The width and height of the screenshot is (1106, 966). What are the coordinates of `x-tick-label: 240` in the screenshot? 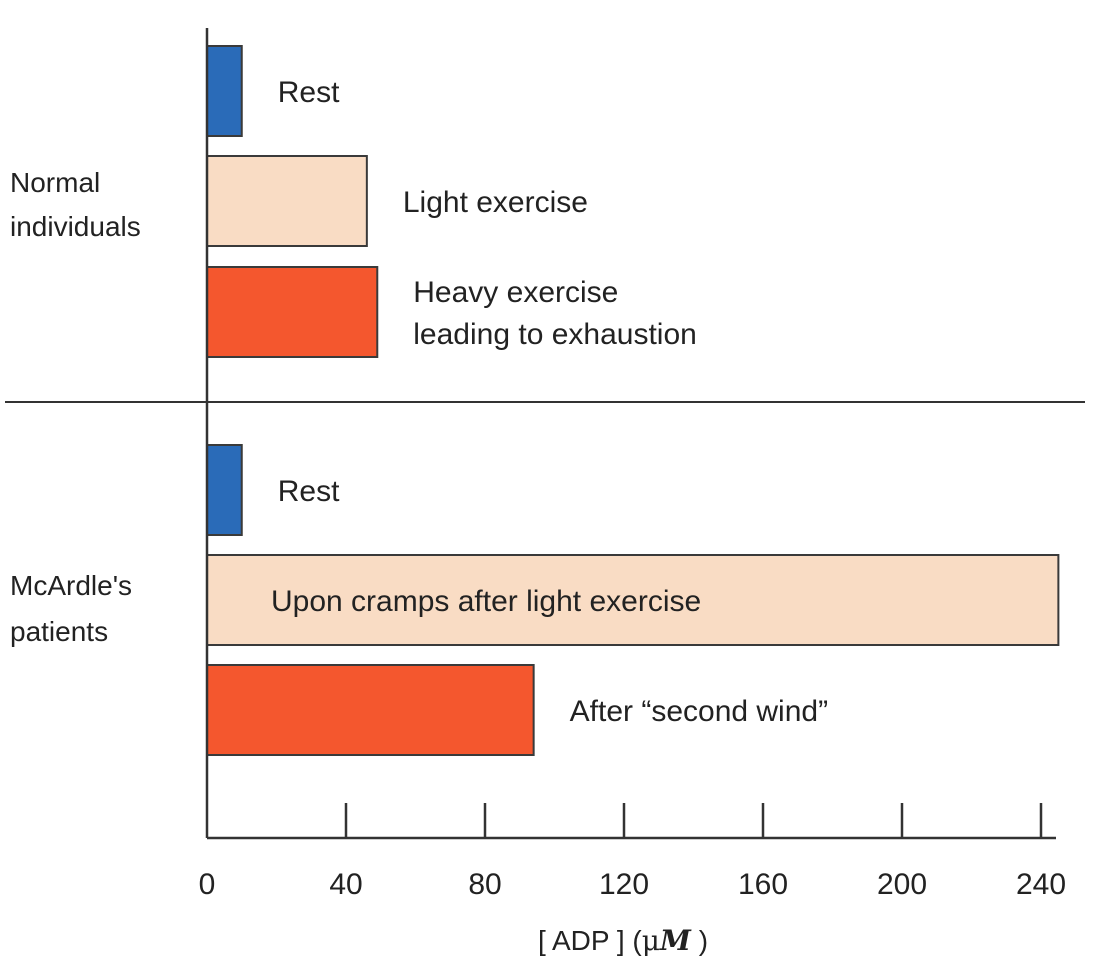 It's located at (1041, 884).